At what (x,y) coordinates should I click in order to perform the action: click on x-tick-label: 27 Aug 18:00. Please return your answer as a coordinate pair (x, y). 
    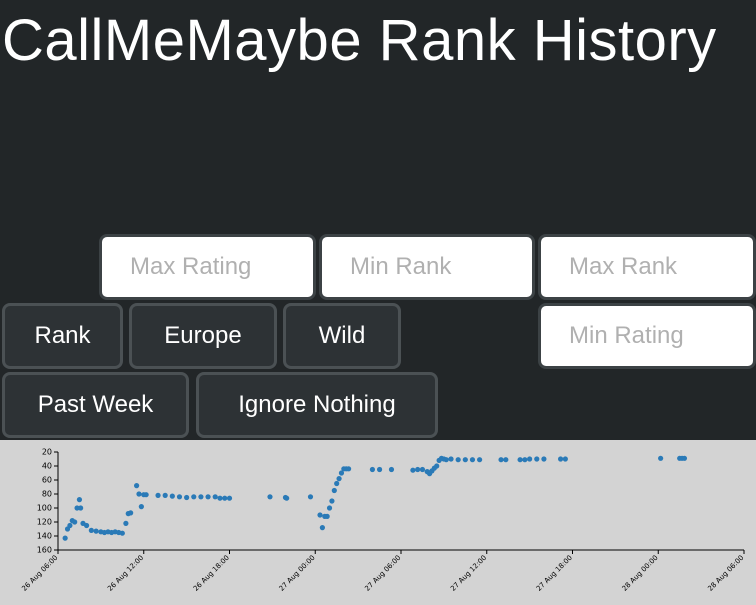
    Looking at the image, I should click on (554, 573).